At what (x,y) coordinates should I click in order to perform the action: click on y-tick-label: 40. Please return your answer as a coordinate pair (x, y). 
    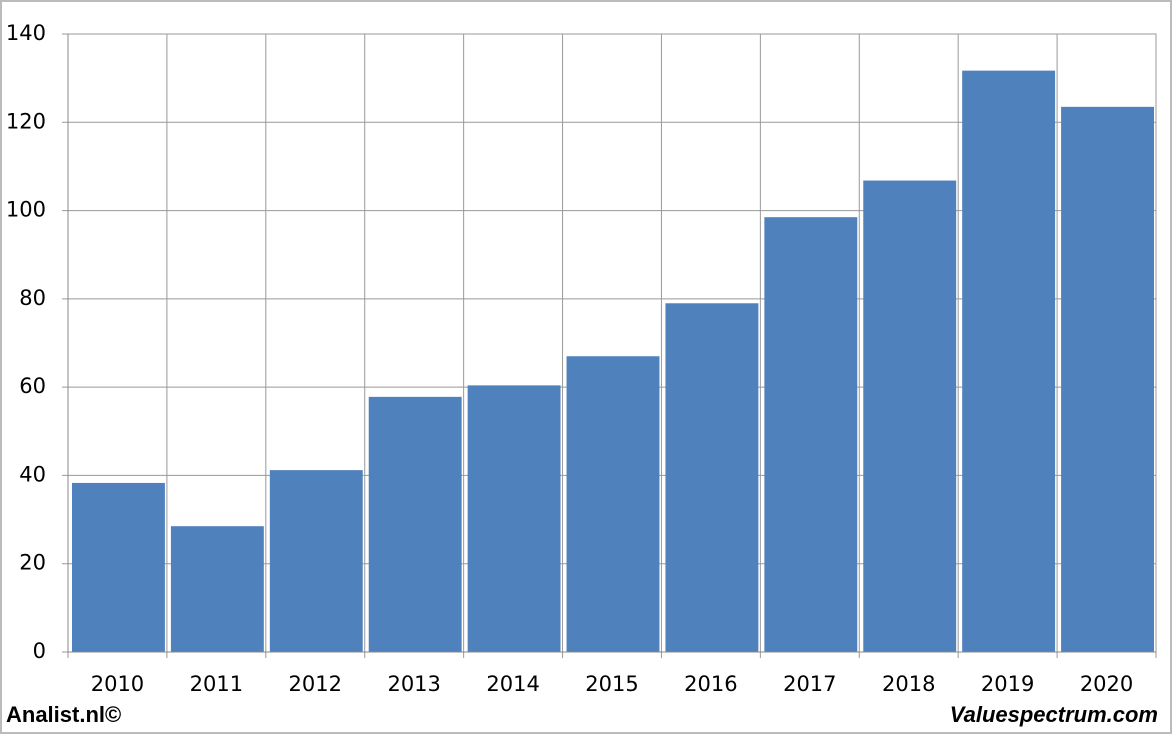
    Looking at the image, I should click on (32, 474).